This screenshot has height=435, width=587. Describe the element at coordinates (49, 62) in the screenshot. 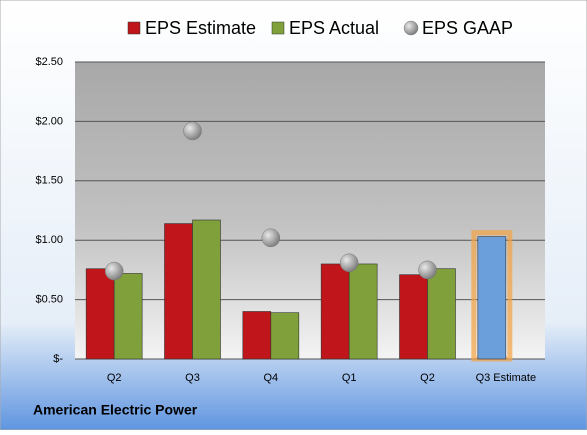

I see `y-tick-label: $2.50` at that location.